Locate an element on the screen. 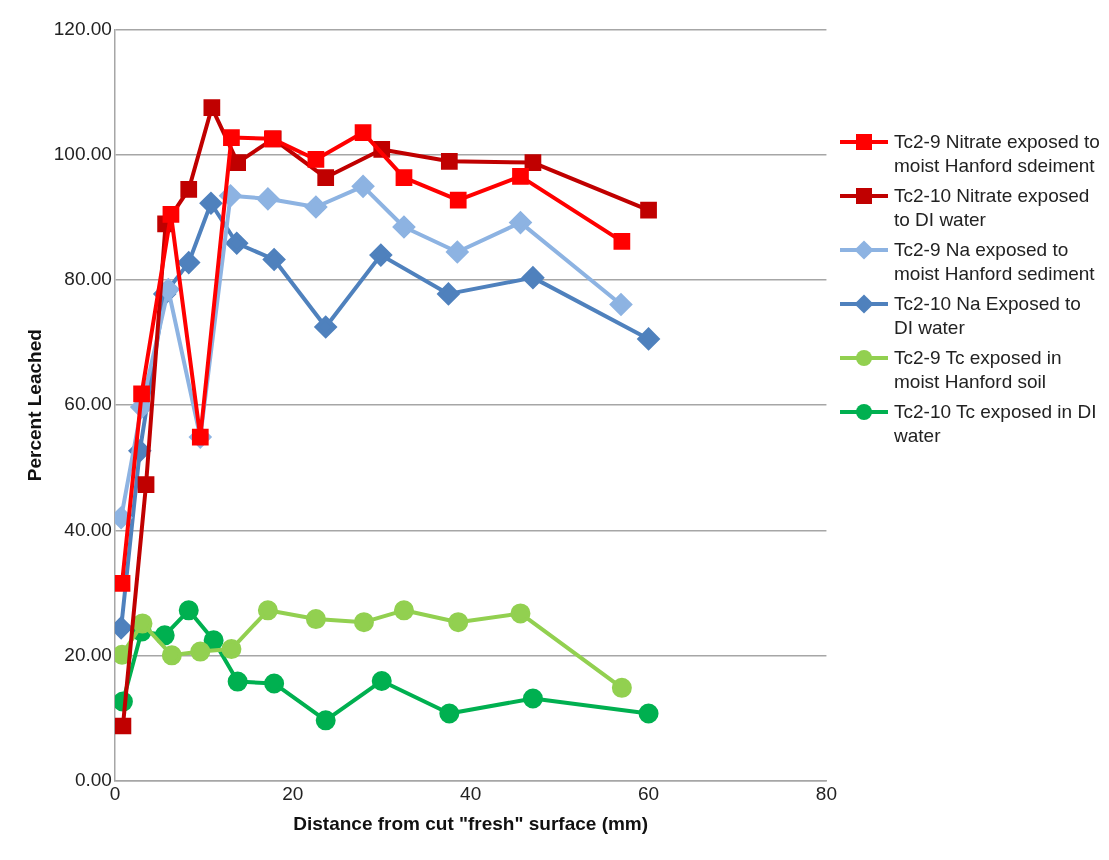 The image size is (1109, 860). y-tick-label: 0.00 is located at coordinates (93, 779).